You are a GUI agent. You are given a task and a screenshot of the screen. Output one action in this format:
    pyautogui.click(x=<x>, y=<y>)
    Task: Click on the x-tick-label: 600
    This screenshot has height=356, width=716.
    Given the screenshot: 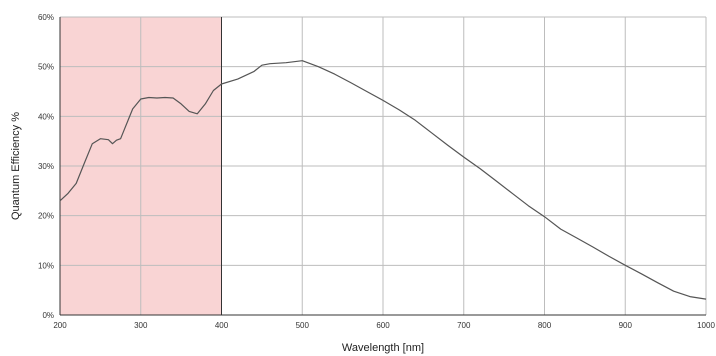 What is the action you would take?
    pyautogui.click(x=383, y=325)
    